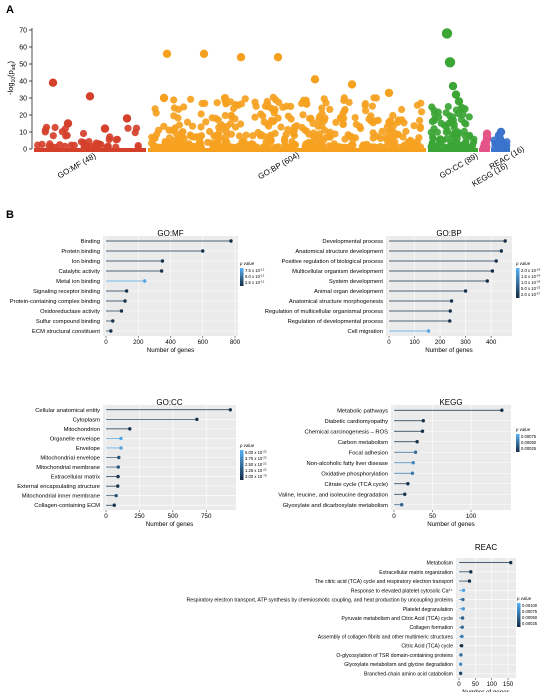  What do you see at coordinates (86, 262) in the screenshot?
I see `category-label: Ion binding` at bounding box center [86, 262].